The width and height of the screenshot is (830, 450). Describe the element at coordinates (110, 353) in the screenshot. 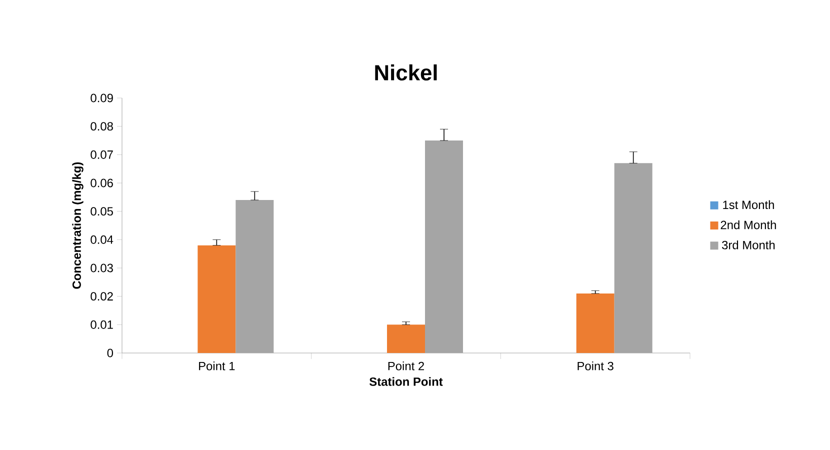

I see `y-tick-label: 0` at that location.